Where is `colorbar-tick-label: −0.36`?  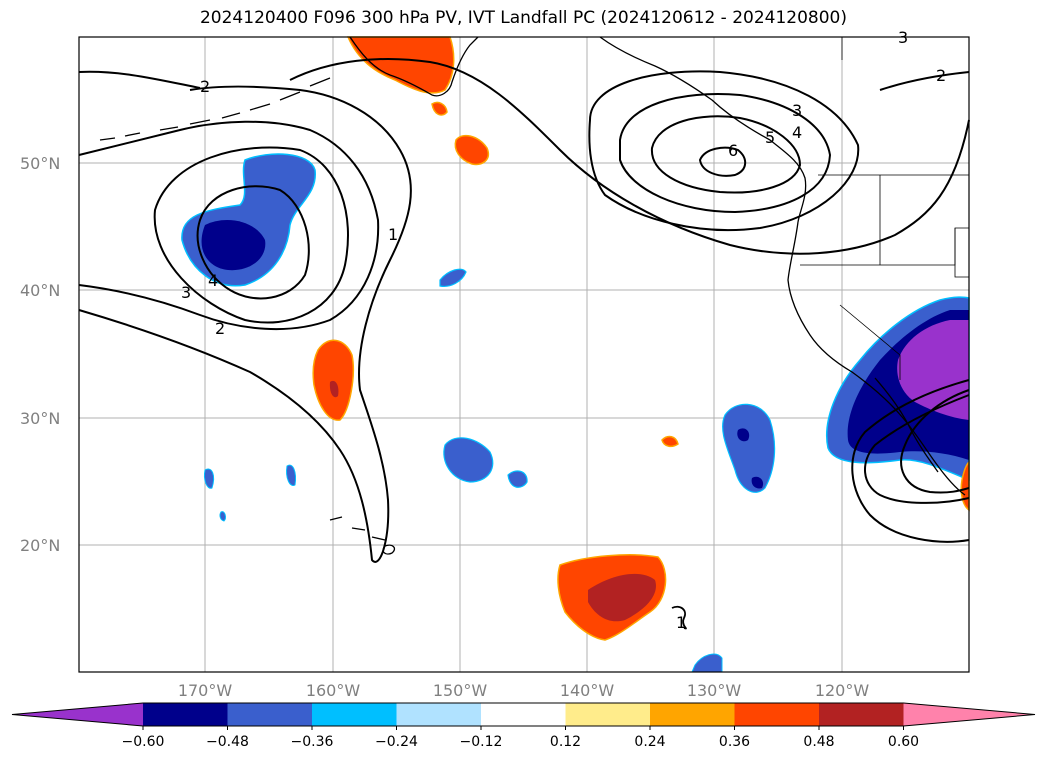
colorbar-tick-label: −0.36 is located at coordinates (312, 742).